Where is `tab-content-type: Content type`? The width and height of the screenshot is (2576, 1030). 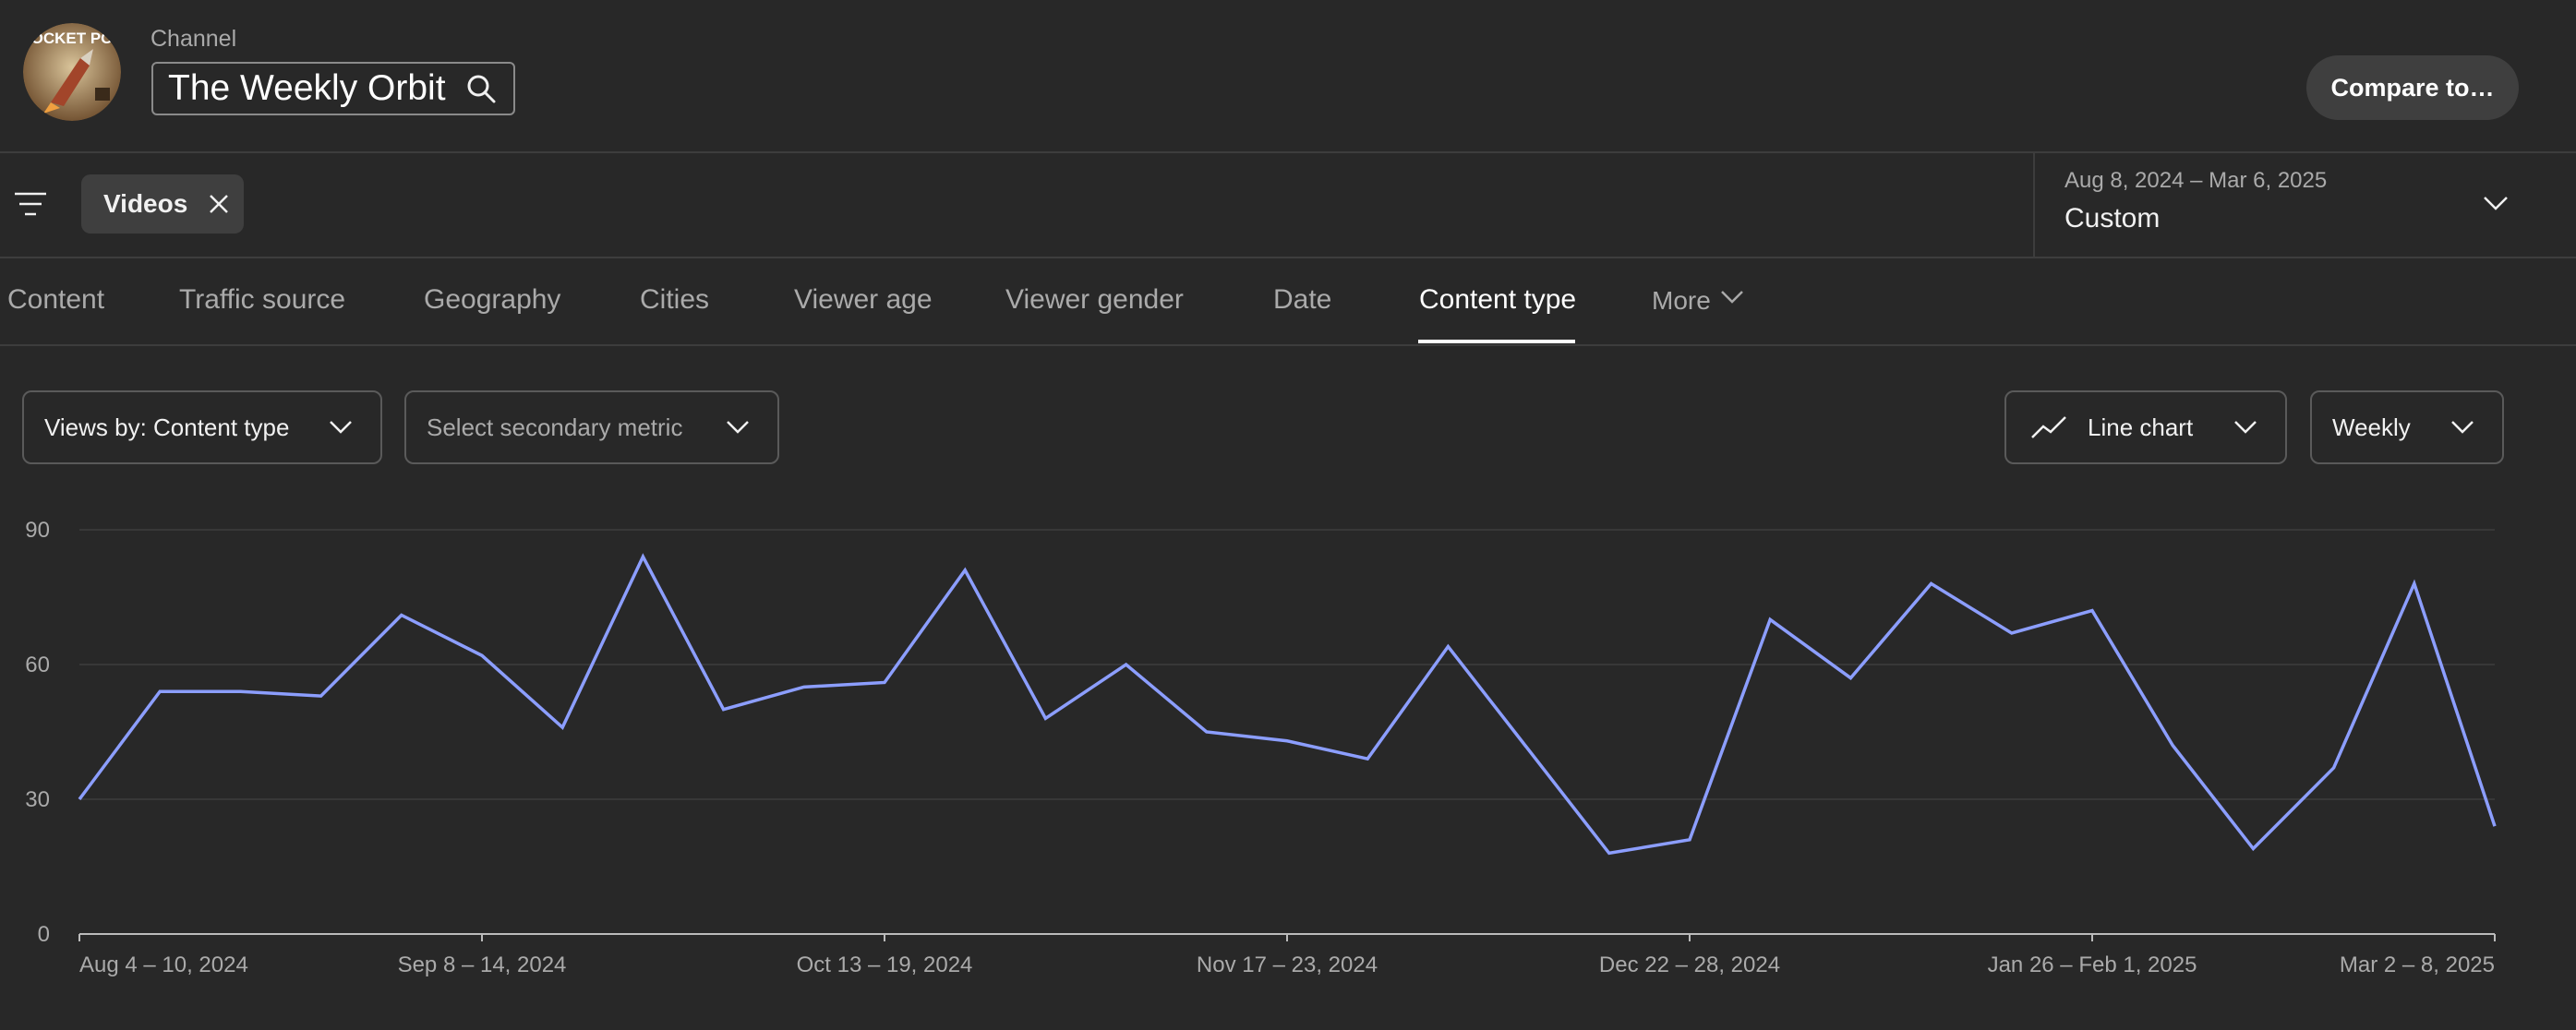
tab-content-type: Content type is located at coordinates (1498, 299).